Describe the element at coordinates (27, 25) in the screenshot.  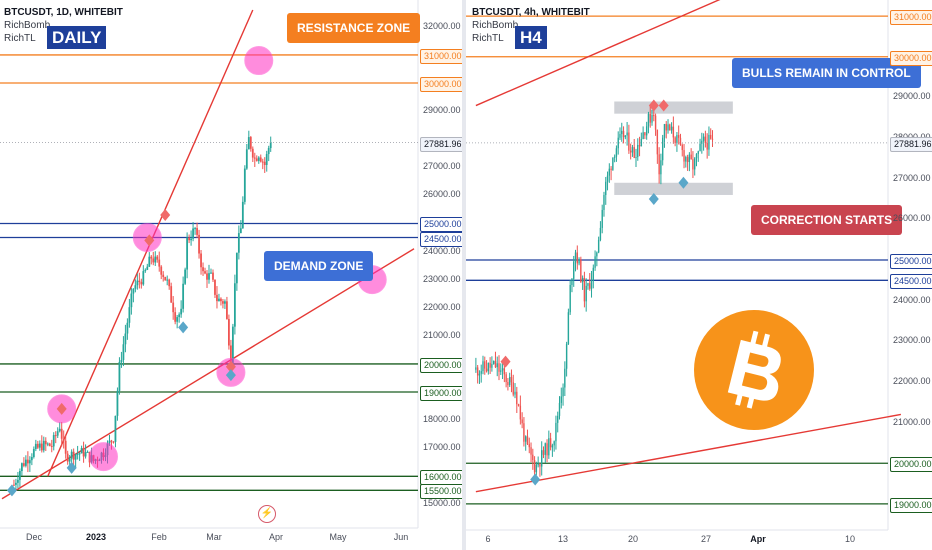
I see `daily-indicator-1: RichBomb` at that location.